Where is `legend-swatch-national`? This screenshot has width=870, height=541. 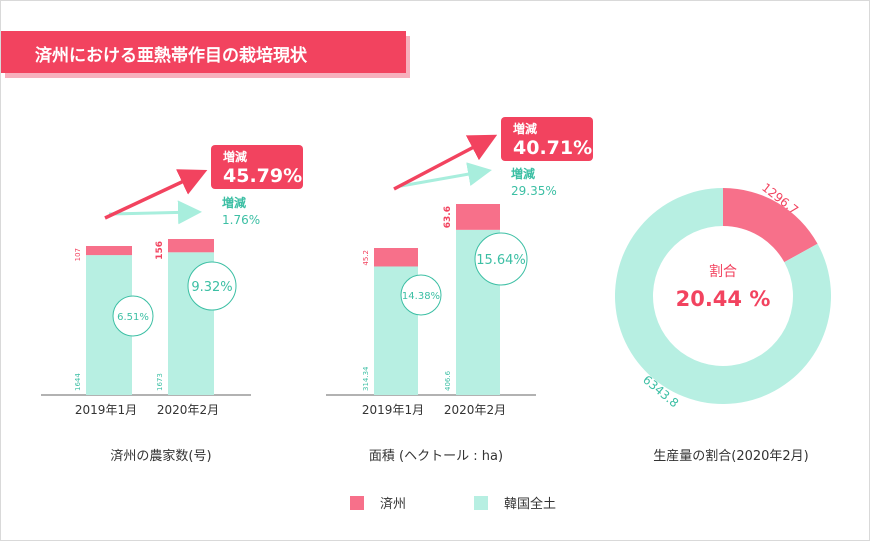
legend-swatch-national is located at coordinates (481, 503).